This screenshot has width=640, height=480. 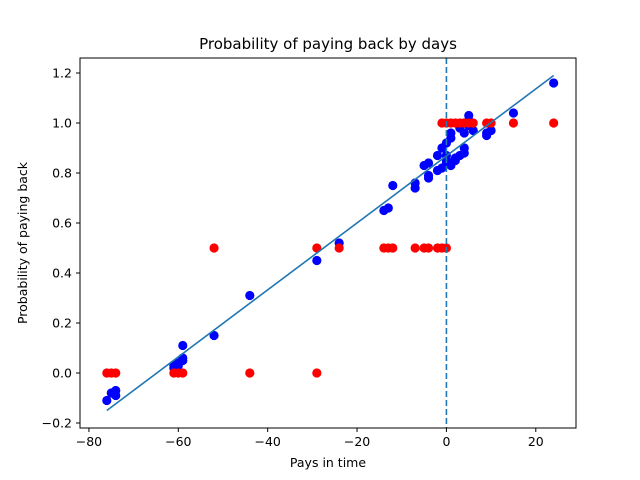 What do you see at coordinates (62, 73) in the screenshot?
I see `y-tick-label: 1.2` at bounding box center [62, 73].